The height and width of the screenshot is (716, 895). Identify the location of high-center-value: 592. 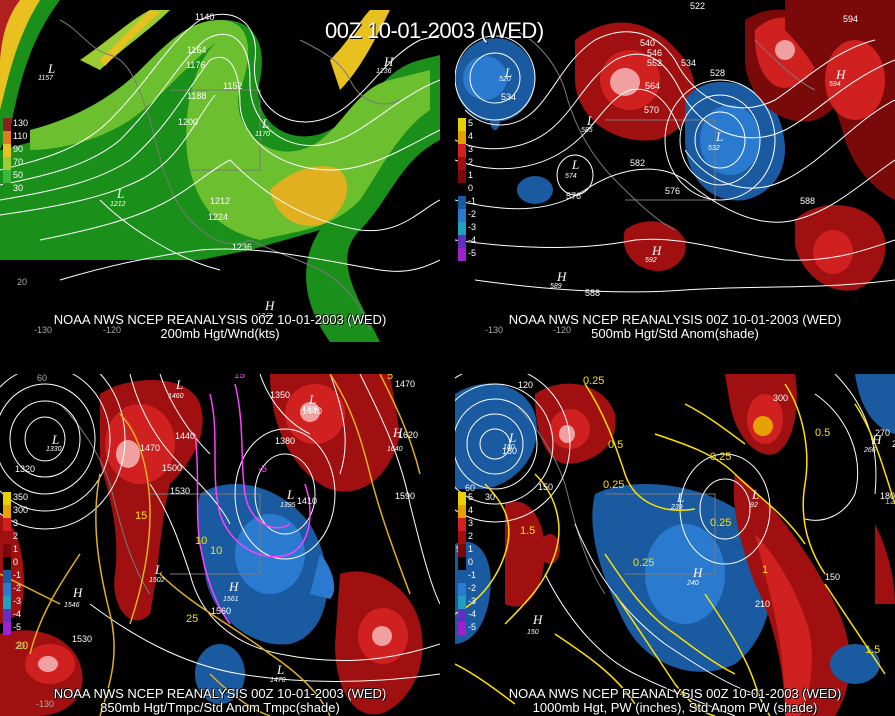
(651, 260).